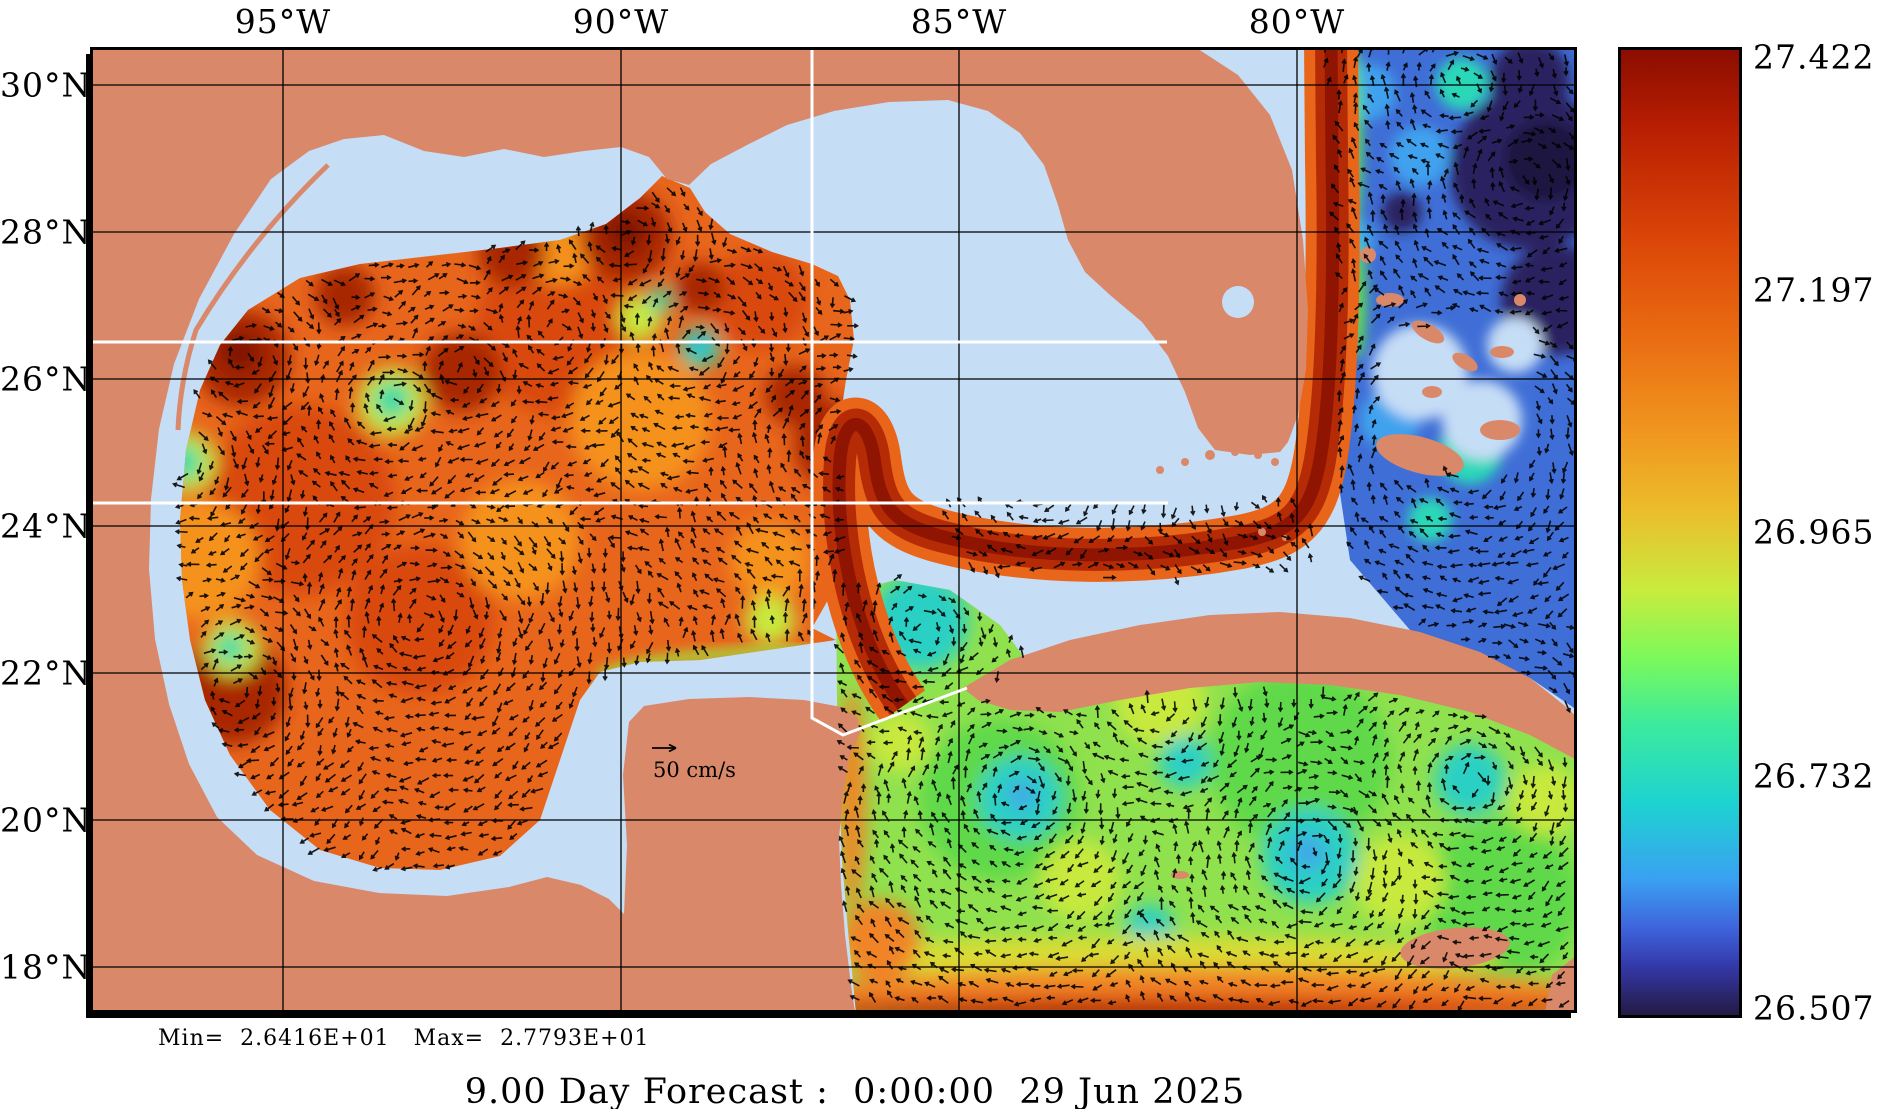  I want to click on section-line-yucatan, so click(889, 392).